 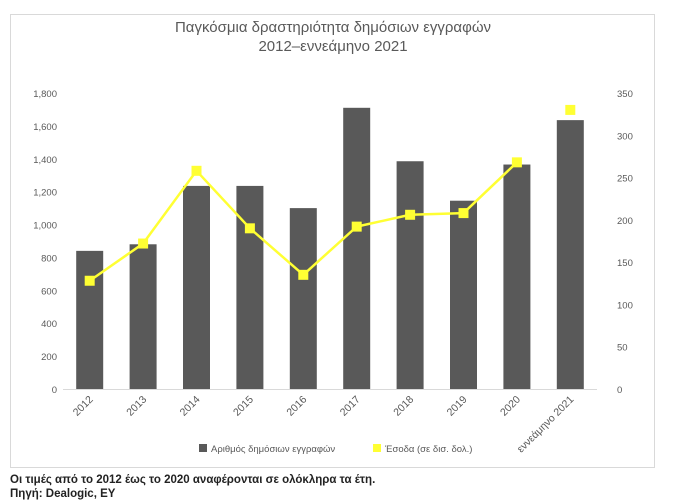 What do you see at coordinates (203, 448) in the screenshot?
I see `legend-bar-swatch` at bounding box center [203, 448].